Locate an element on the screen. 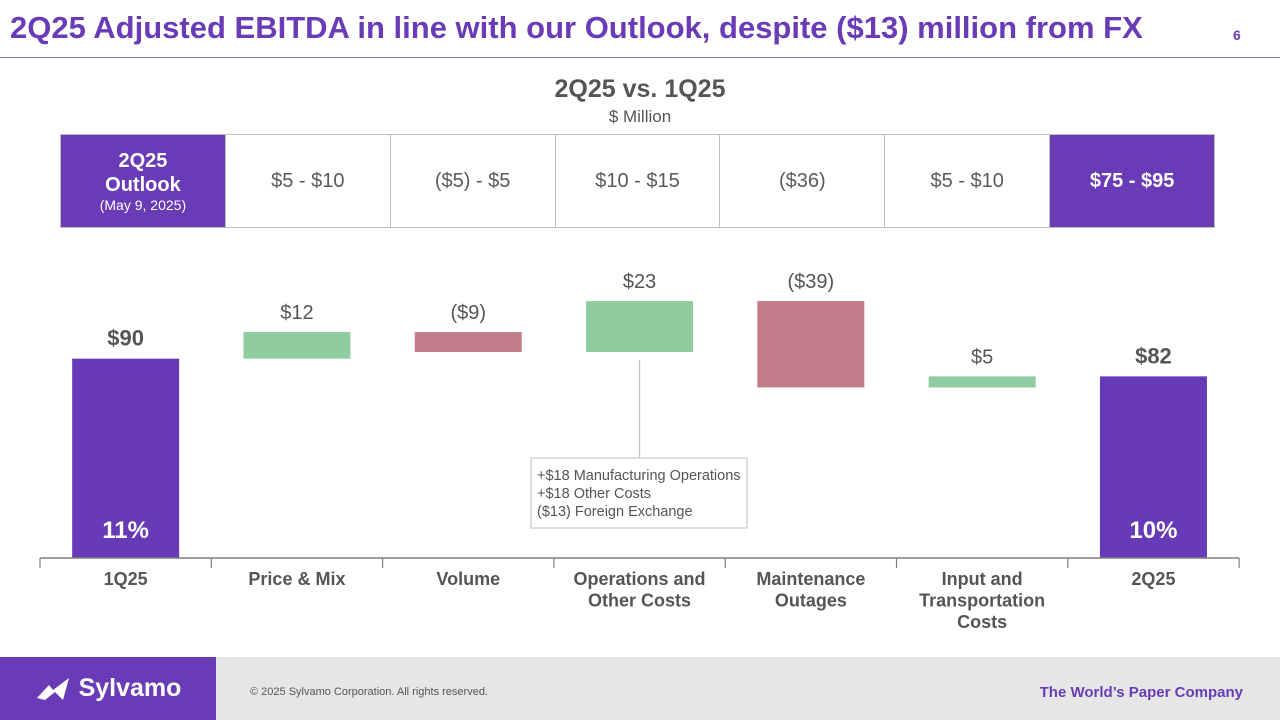 The image size is (1280, 720). category-label-input-and-transportation-costs: Costs is located at coordinates (982, 622).